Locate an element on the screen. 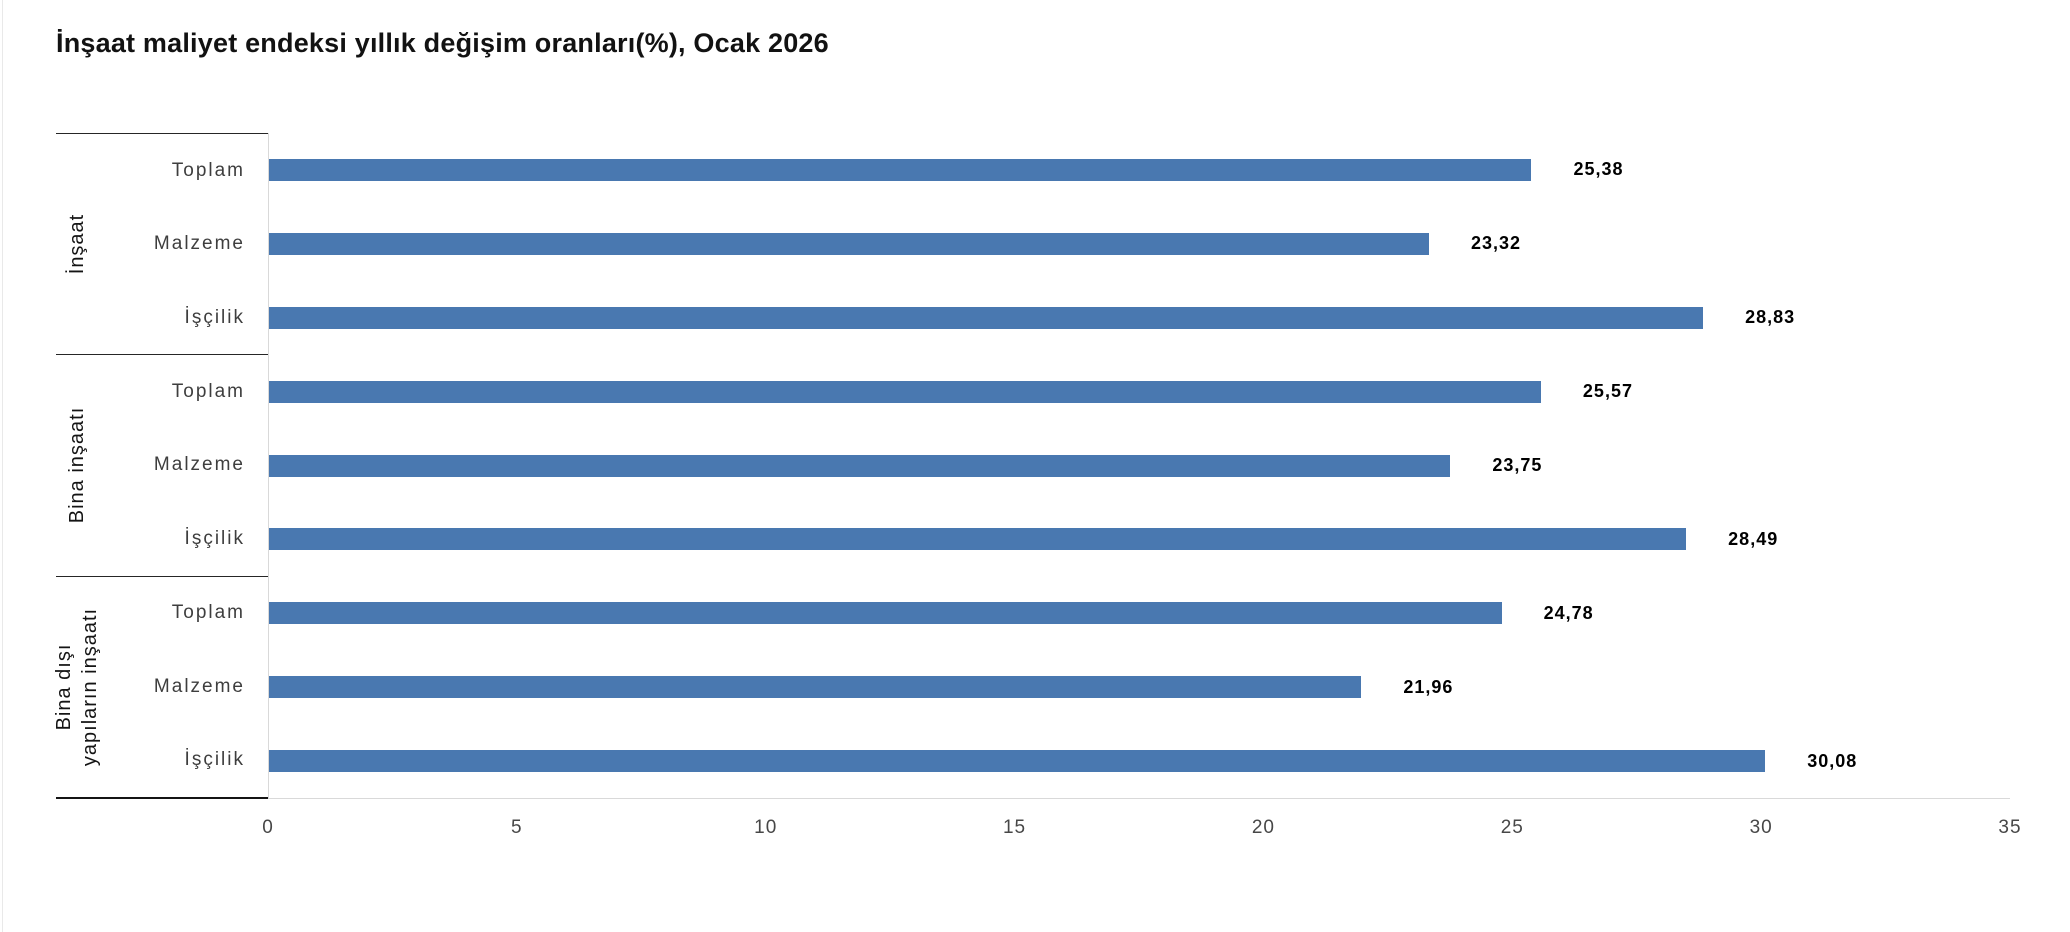  value-label: 23,75 is located at coordinates (1517, 465).